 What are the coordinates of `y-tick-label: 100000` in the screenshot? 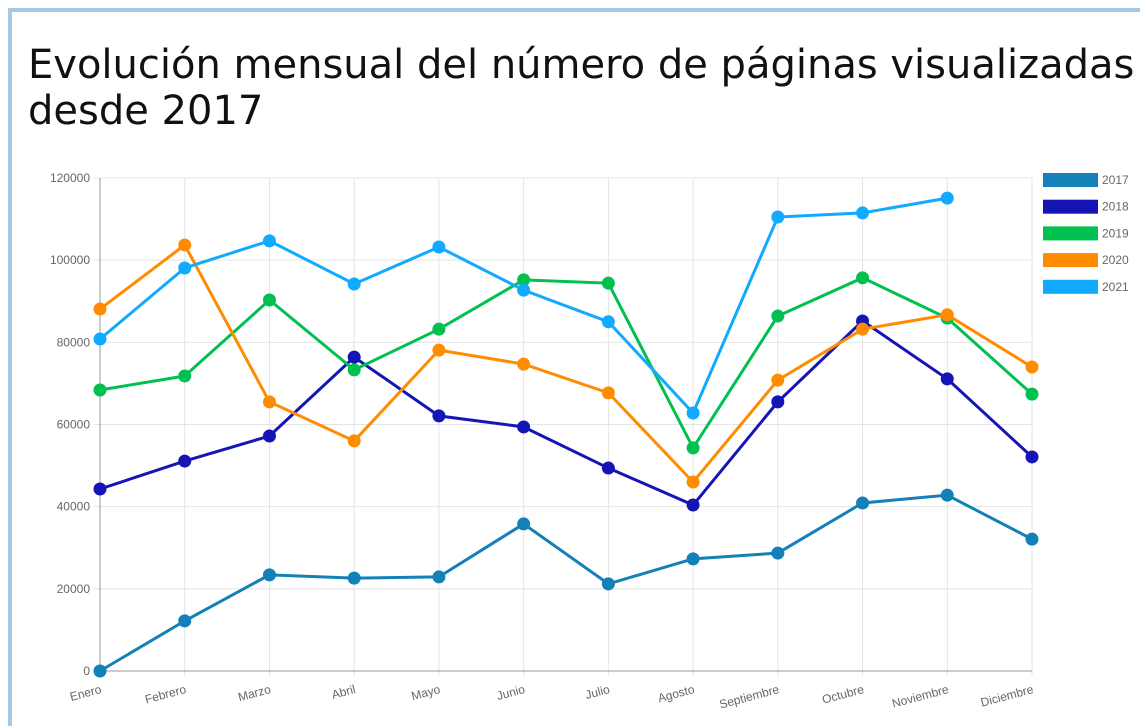 It's located at (70, 260).